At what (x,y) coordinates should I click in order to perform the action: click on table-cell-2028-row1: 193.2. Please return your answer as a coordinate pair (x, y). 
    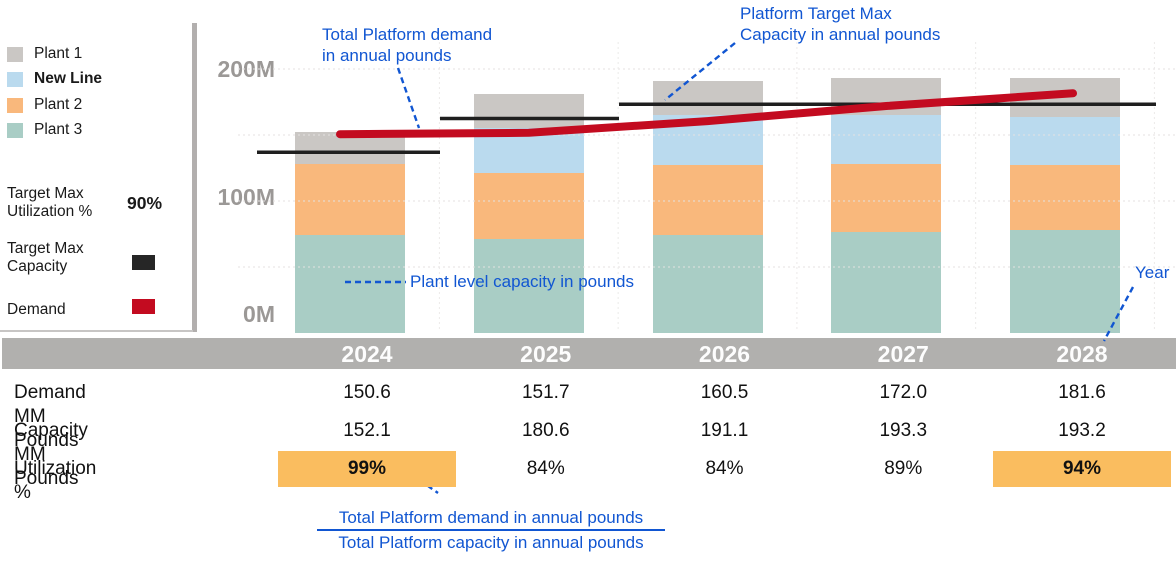
    Looking at the image, I should click on (1082, 430).